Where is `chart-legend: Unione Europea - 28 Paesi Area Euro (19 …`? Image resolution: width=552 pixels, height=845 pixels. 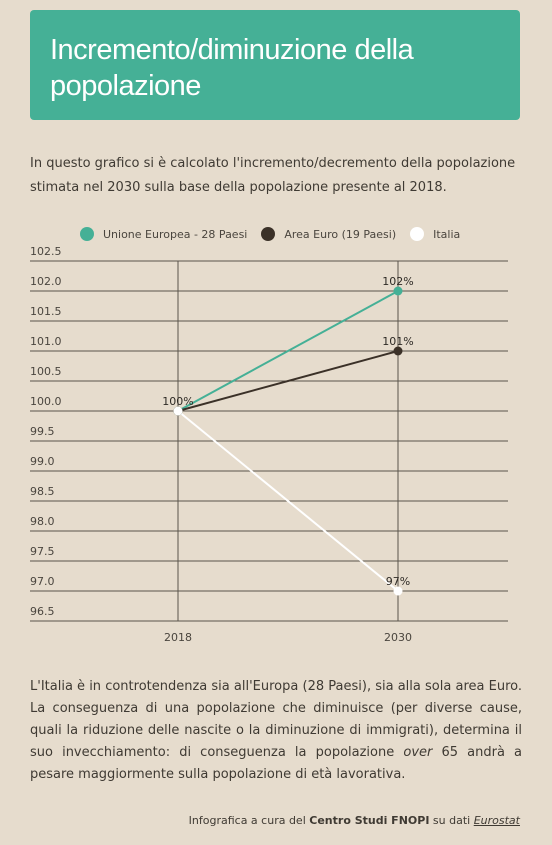
chart-legend: Unione Europea - 28 Paesi Area Euro (19 … is located at coordinates (277, 234).